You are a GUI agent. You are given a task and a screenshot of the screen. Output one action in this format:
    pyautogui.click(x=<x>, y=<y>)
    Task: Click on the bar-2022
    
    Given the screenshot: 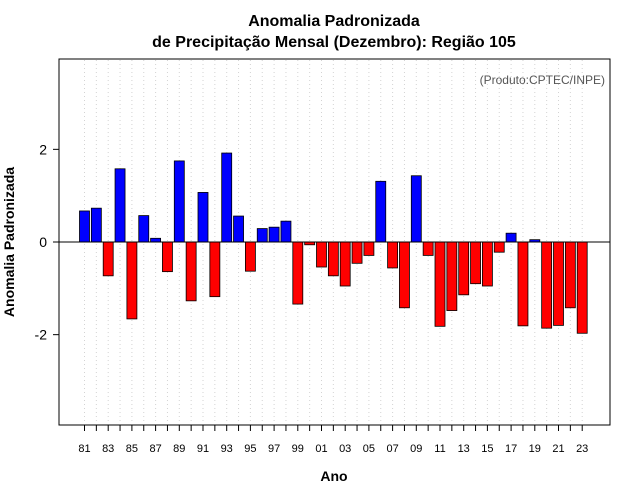 What is the action you would take?
    pyautogui.click(x=570, y=275)
    